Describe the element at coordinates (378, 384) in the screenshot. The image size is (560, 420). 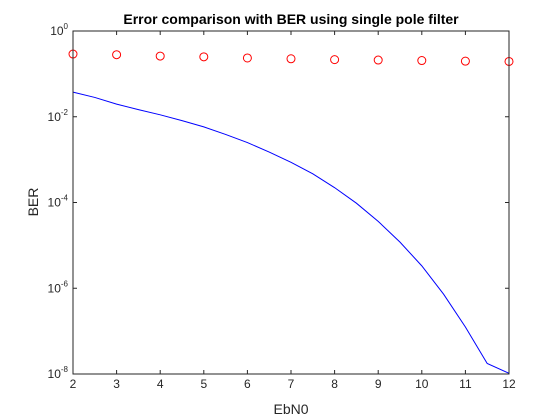
I see `x-tick-label: 9` at that location.